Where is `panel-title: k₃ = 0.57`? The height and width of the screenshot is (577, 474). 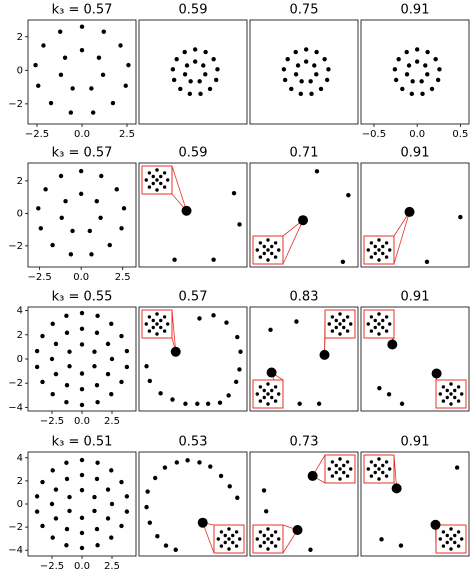 panel-title: k₃ = 0.57 is located at coordinates (82, 153).